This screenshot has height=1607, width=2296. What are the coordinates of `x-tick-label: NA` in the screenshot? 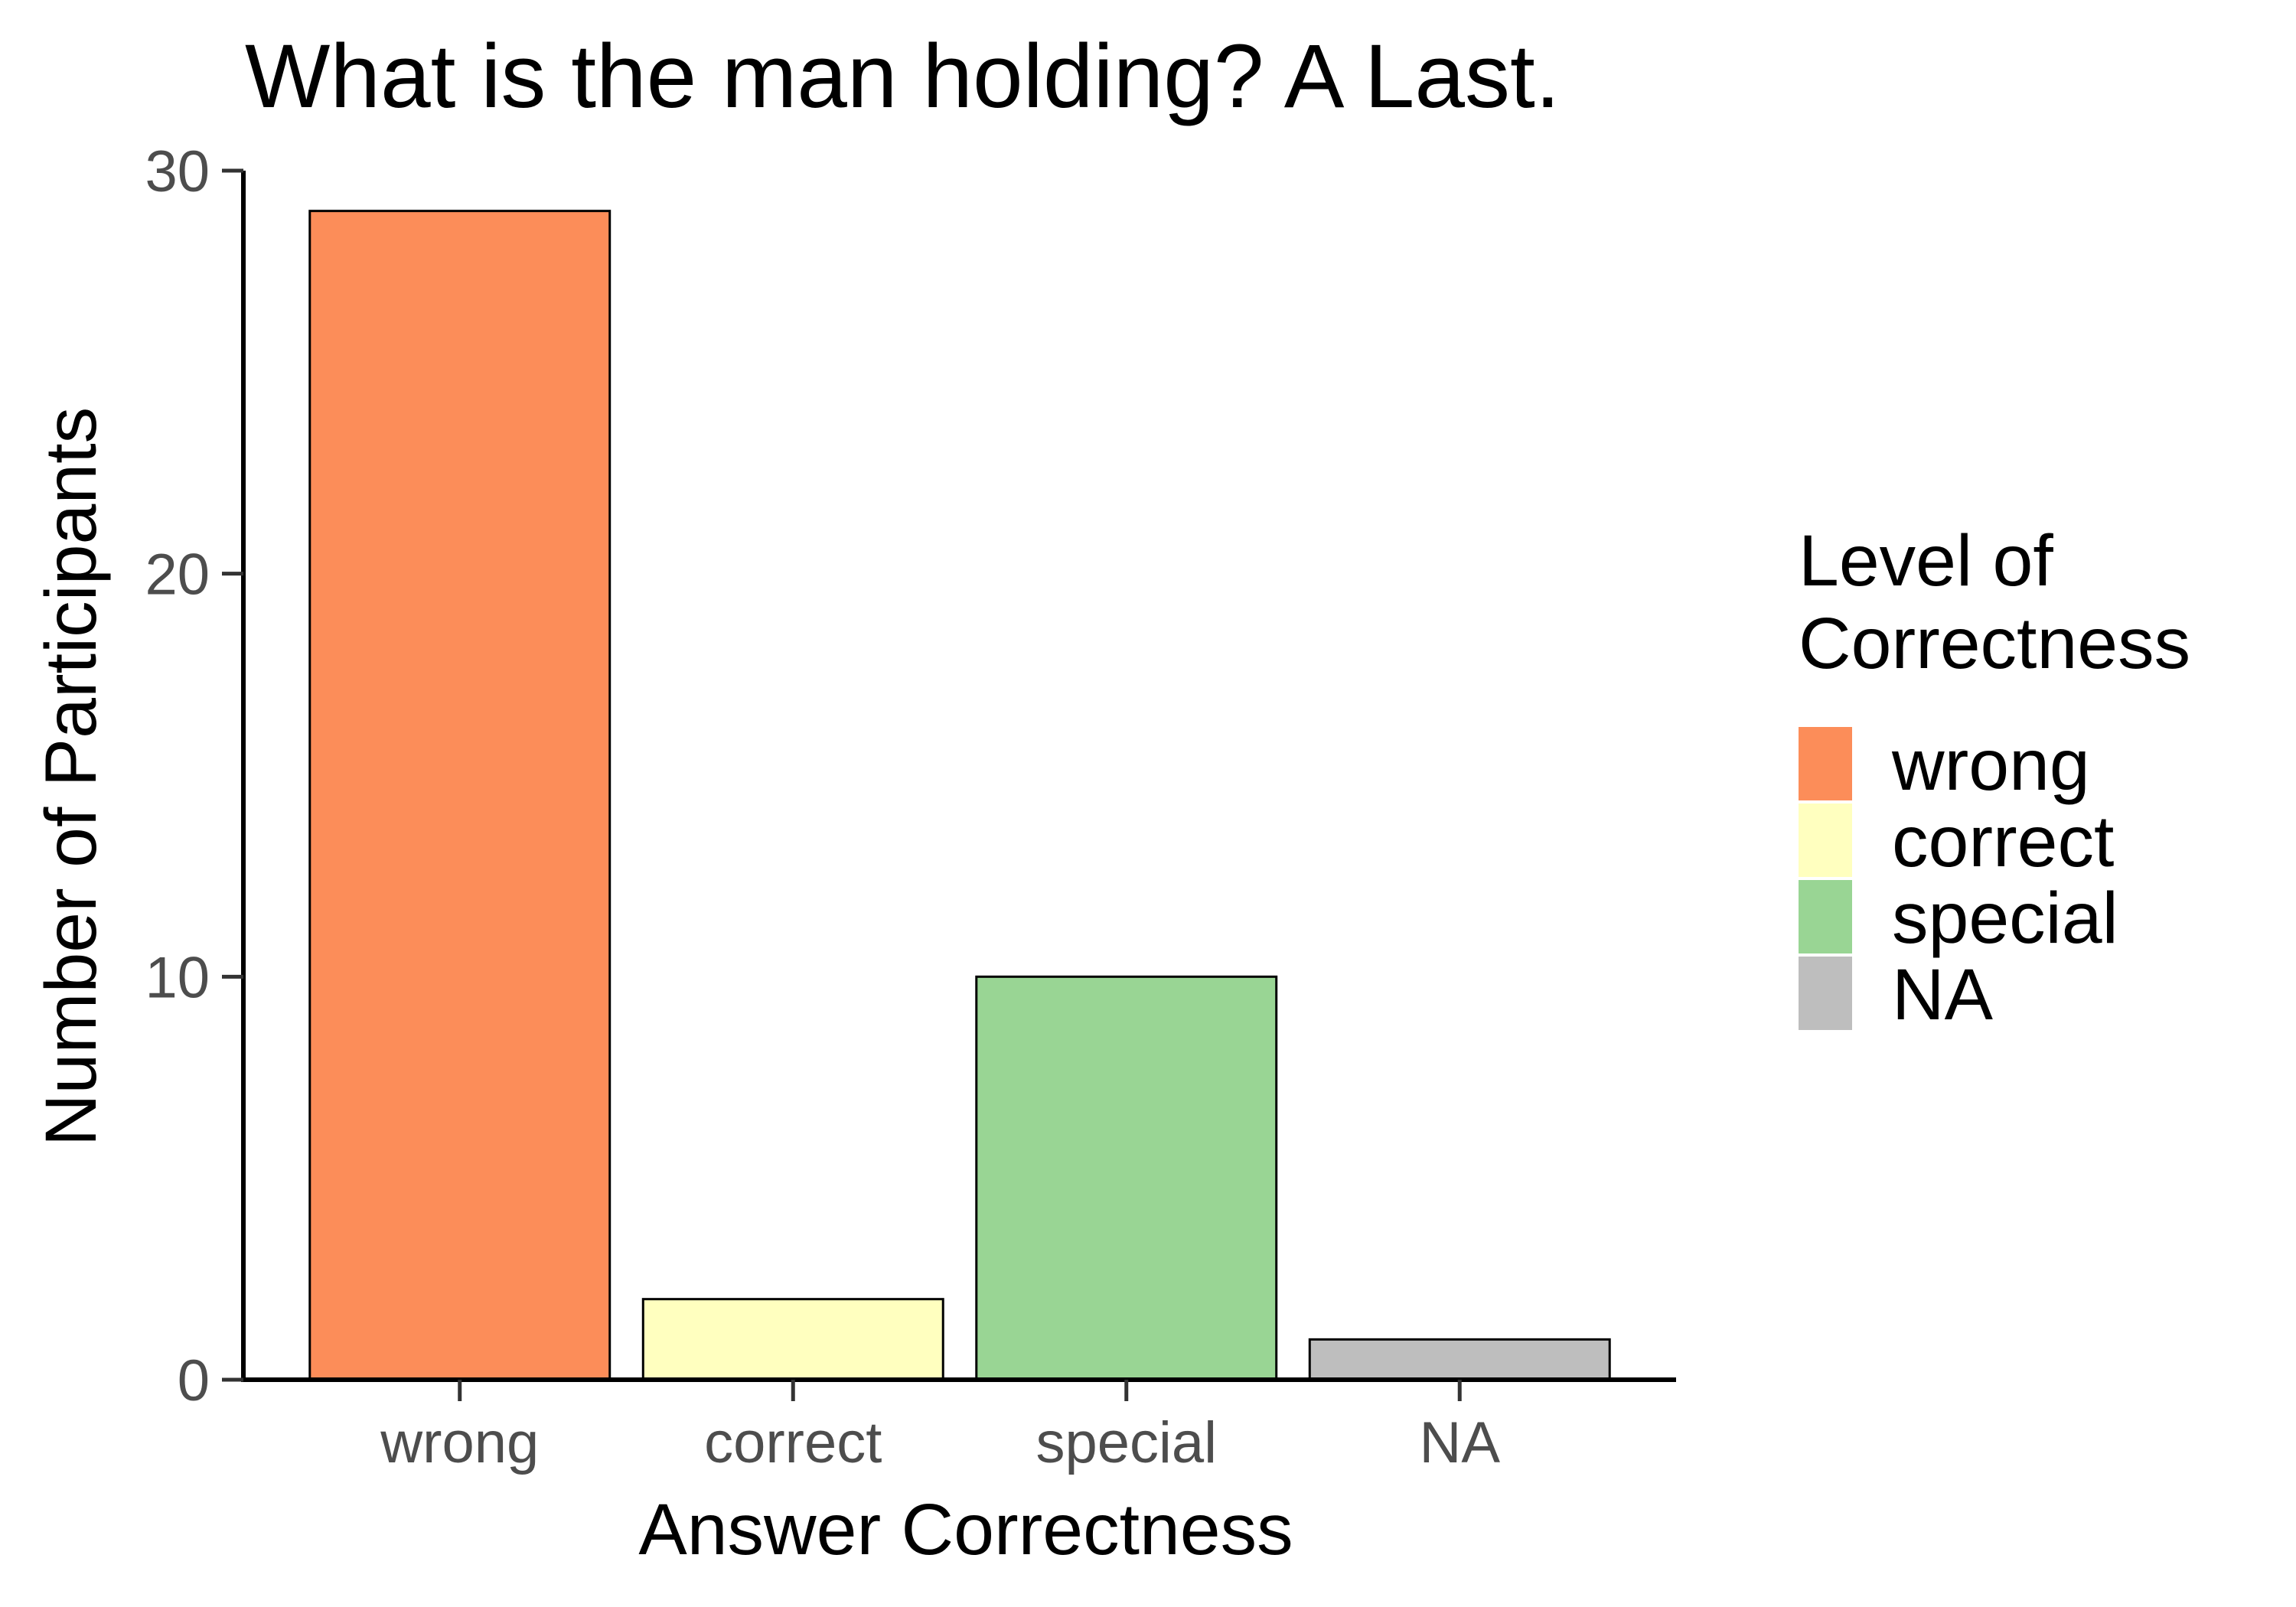 It's located at (1459, 1442).